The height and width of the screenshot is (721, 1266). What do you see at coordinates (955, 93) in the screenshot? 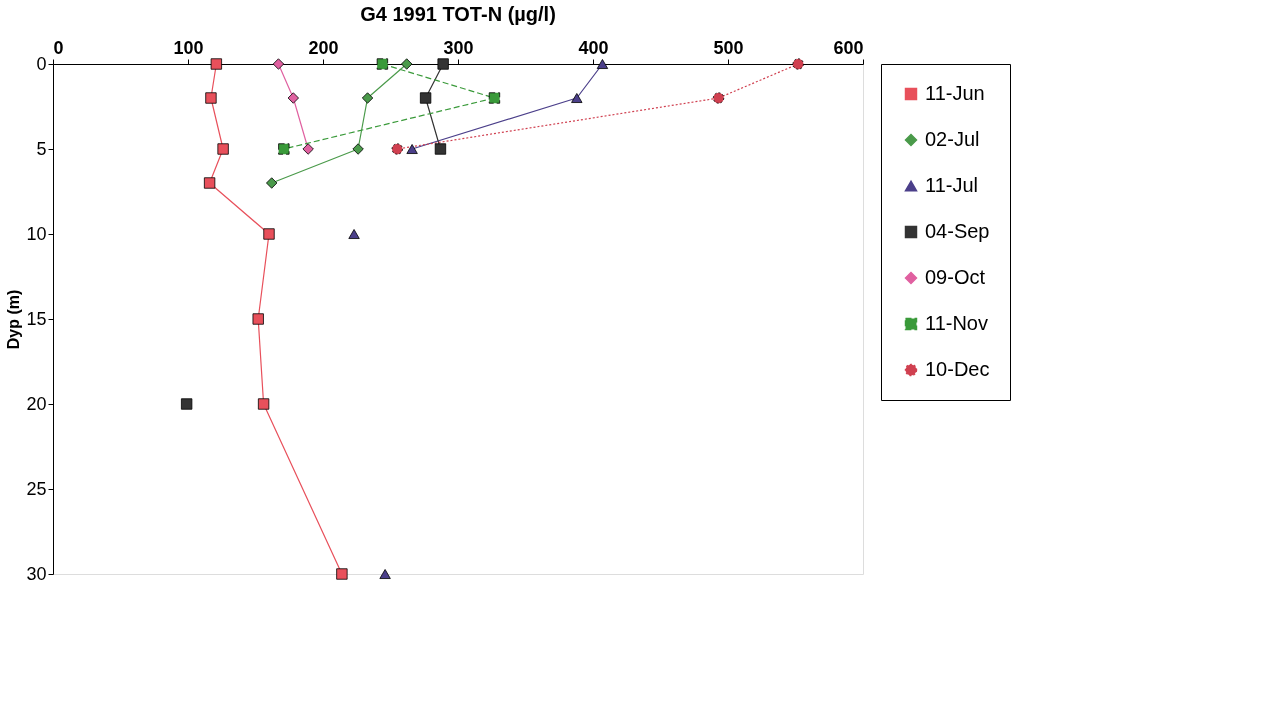
I see `legend-label: 11-Jun` at bounding box center [955, 93].